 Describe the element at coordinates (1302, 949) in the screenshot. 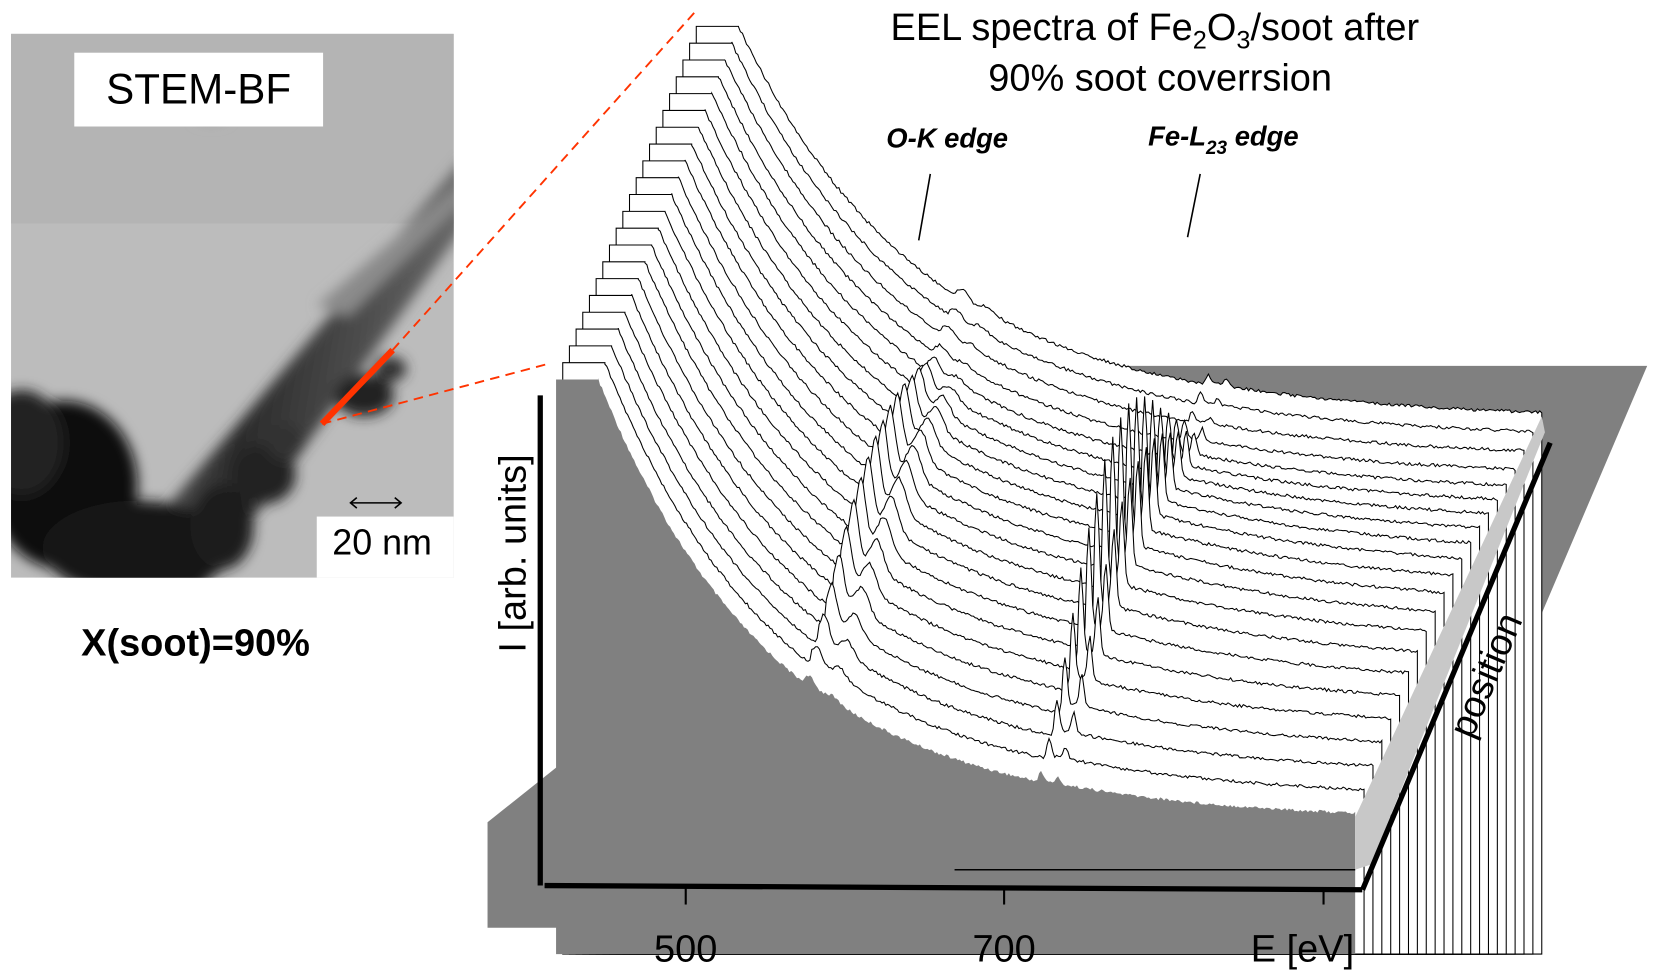

I see `x-axis-label: E [eV]` at that location.